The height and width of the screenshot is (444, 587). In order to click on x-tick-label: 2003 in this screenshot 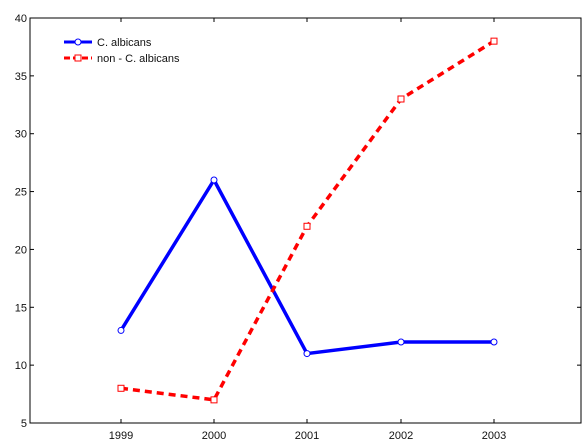, I will do `click(494, 436)`.